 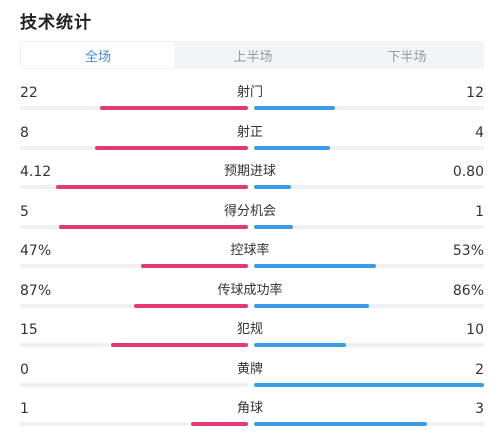 I want to click on stat-label: 射门, so click(x=249, y=92).